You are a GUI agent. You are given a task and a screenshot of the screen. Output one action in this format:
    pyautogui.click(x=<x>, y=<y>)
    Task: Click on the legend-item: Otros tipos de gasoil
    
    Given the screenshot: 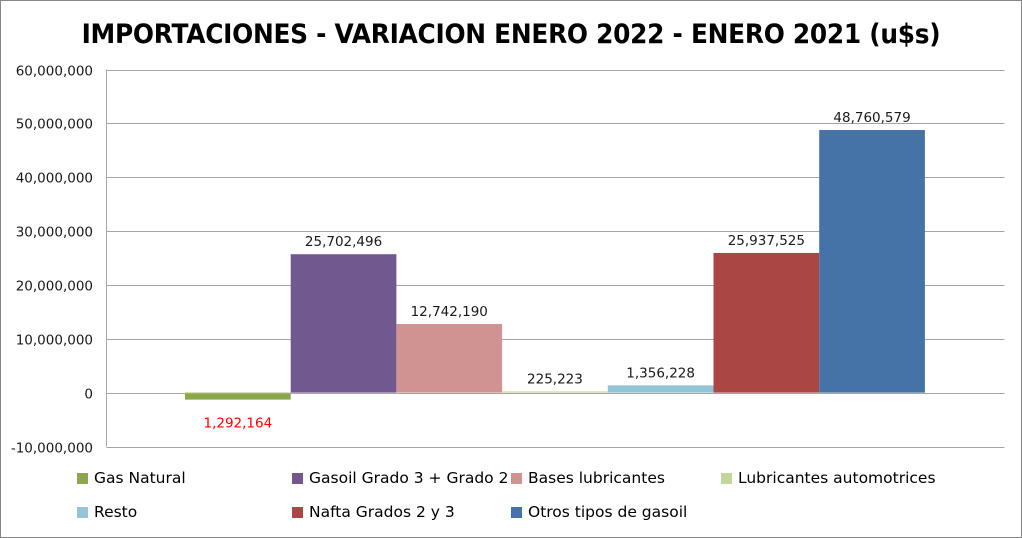 What is the action you would take?
    pyautogui.click(x=599, y=512)
    